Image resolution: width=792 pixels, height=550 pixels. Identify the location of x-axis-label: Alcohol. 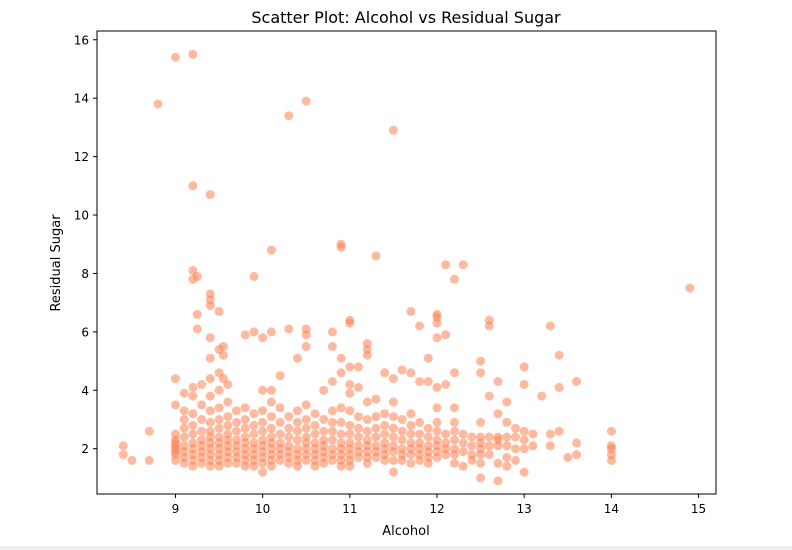
(405, 531).